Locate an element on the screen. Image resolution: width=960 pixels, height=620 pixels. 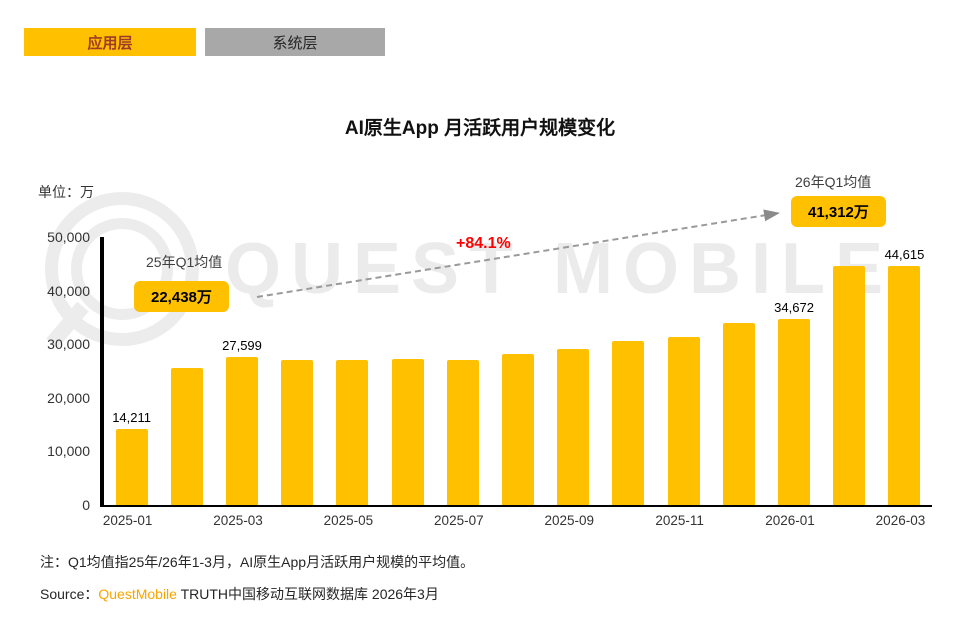
source-suffix: TRUTH中国移动互联网数据库 2026年3月 is located at coordinates (307, 594).